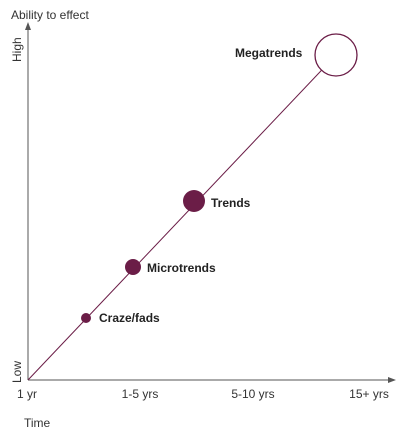  What do you see at coordinates (231, 203) in the screenshot?
I see `label-trends: Trends` at bounding box center [231, 203].